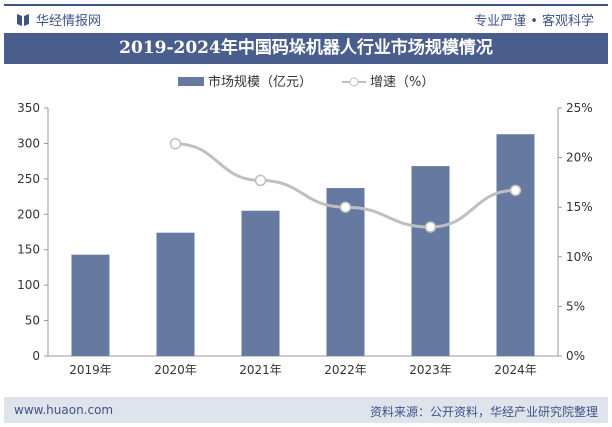 This screenshot has height=427, width=612. I want to click on brand-name: 华经情报网, so click(69, 21).